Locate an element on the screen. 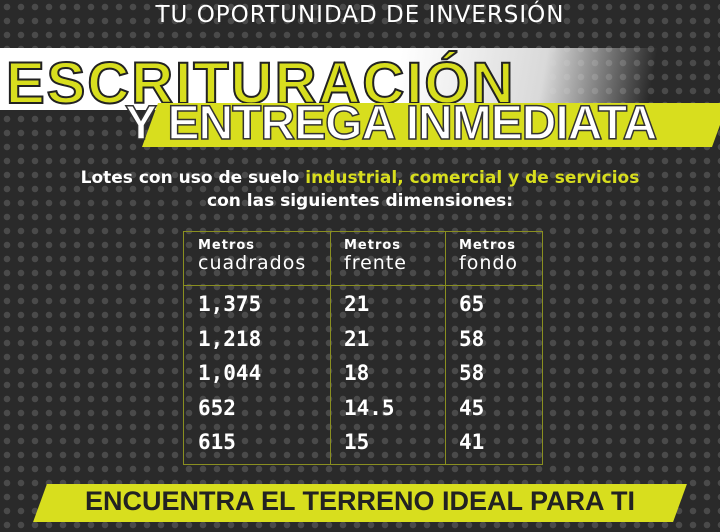  column-header: Metros frente is located at coordinates (375, 256).